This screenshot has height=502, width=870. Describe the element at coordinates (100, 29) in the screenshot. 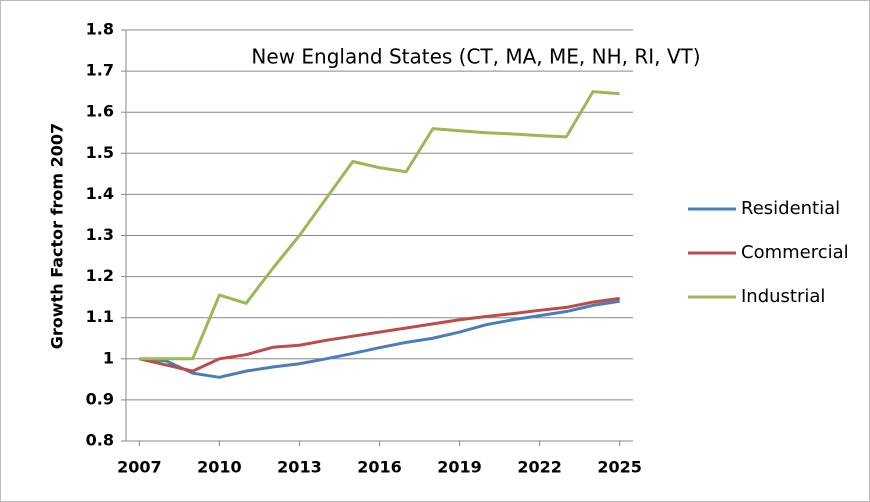

I see `y-tick-label: 1.8` at that location.